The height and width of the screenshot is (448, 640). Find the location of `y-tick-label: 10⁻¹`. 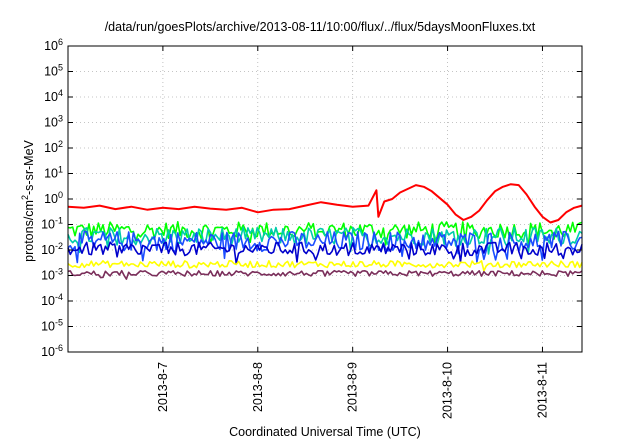

y-tick-label: 10⁻¹ is located at coordinates (52, 224).